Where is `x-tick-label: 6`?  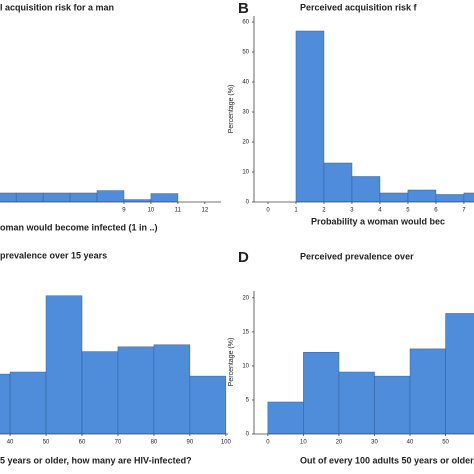
x-tick-label: 6 is located at coordinates (436, 211).